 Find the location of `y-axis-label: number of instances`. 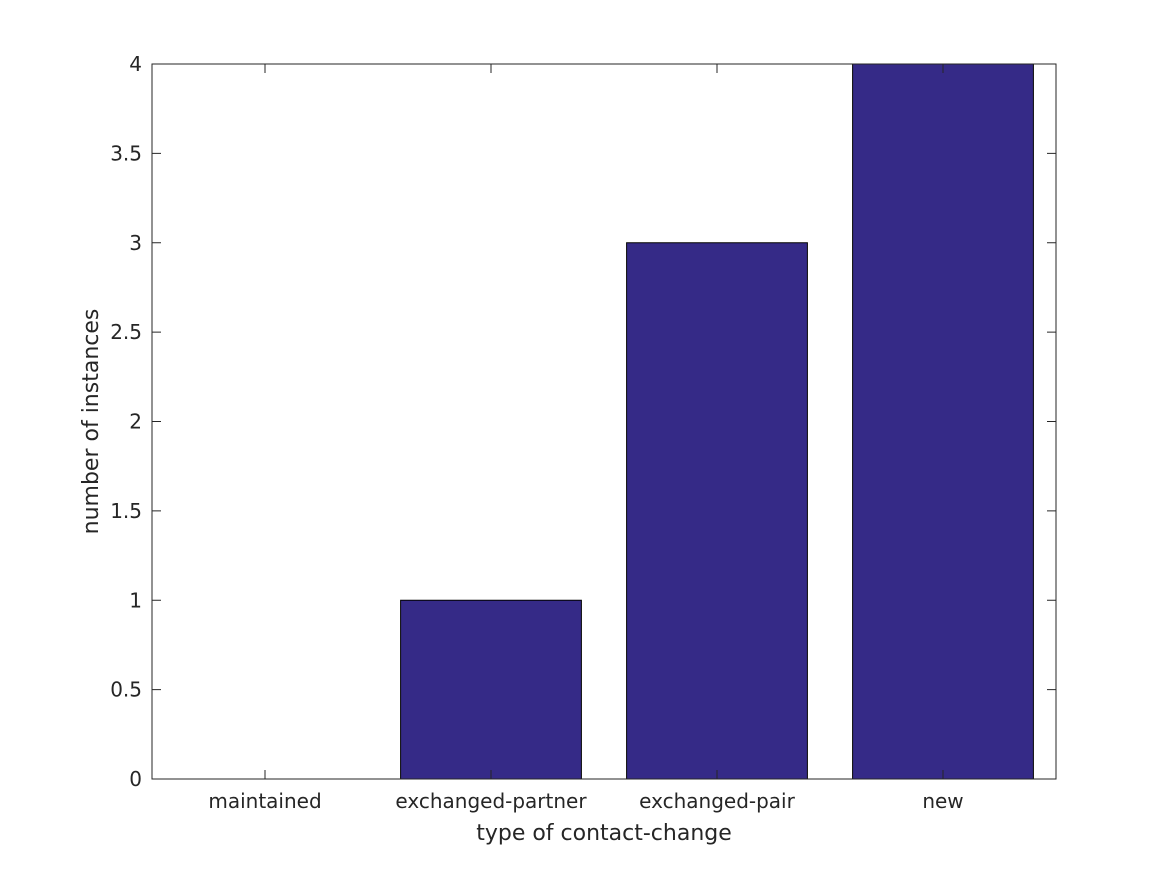

y-axis-label: number of instances is located at coordinates (91, 422).